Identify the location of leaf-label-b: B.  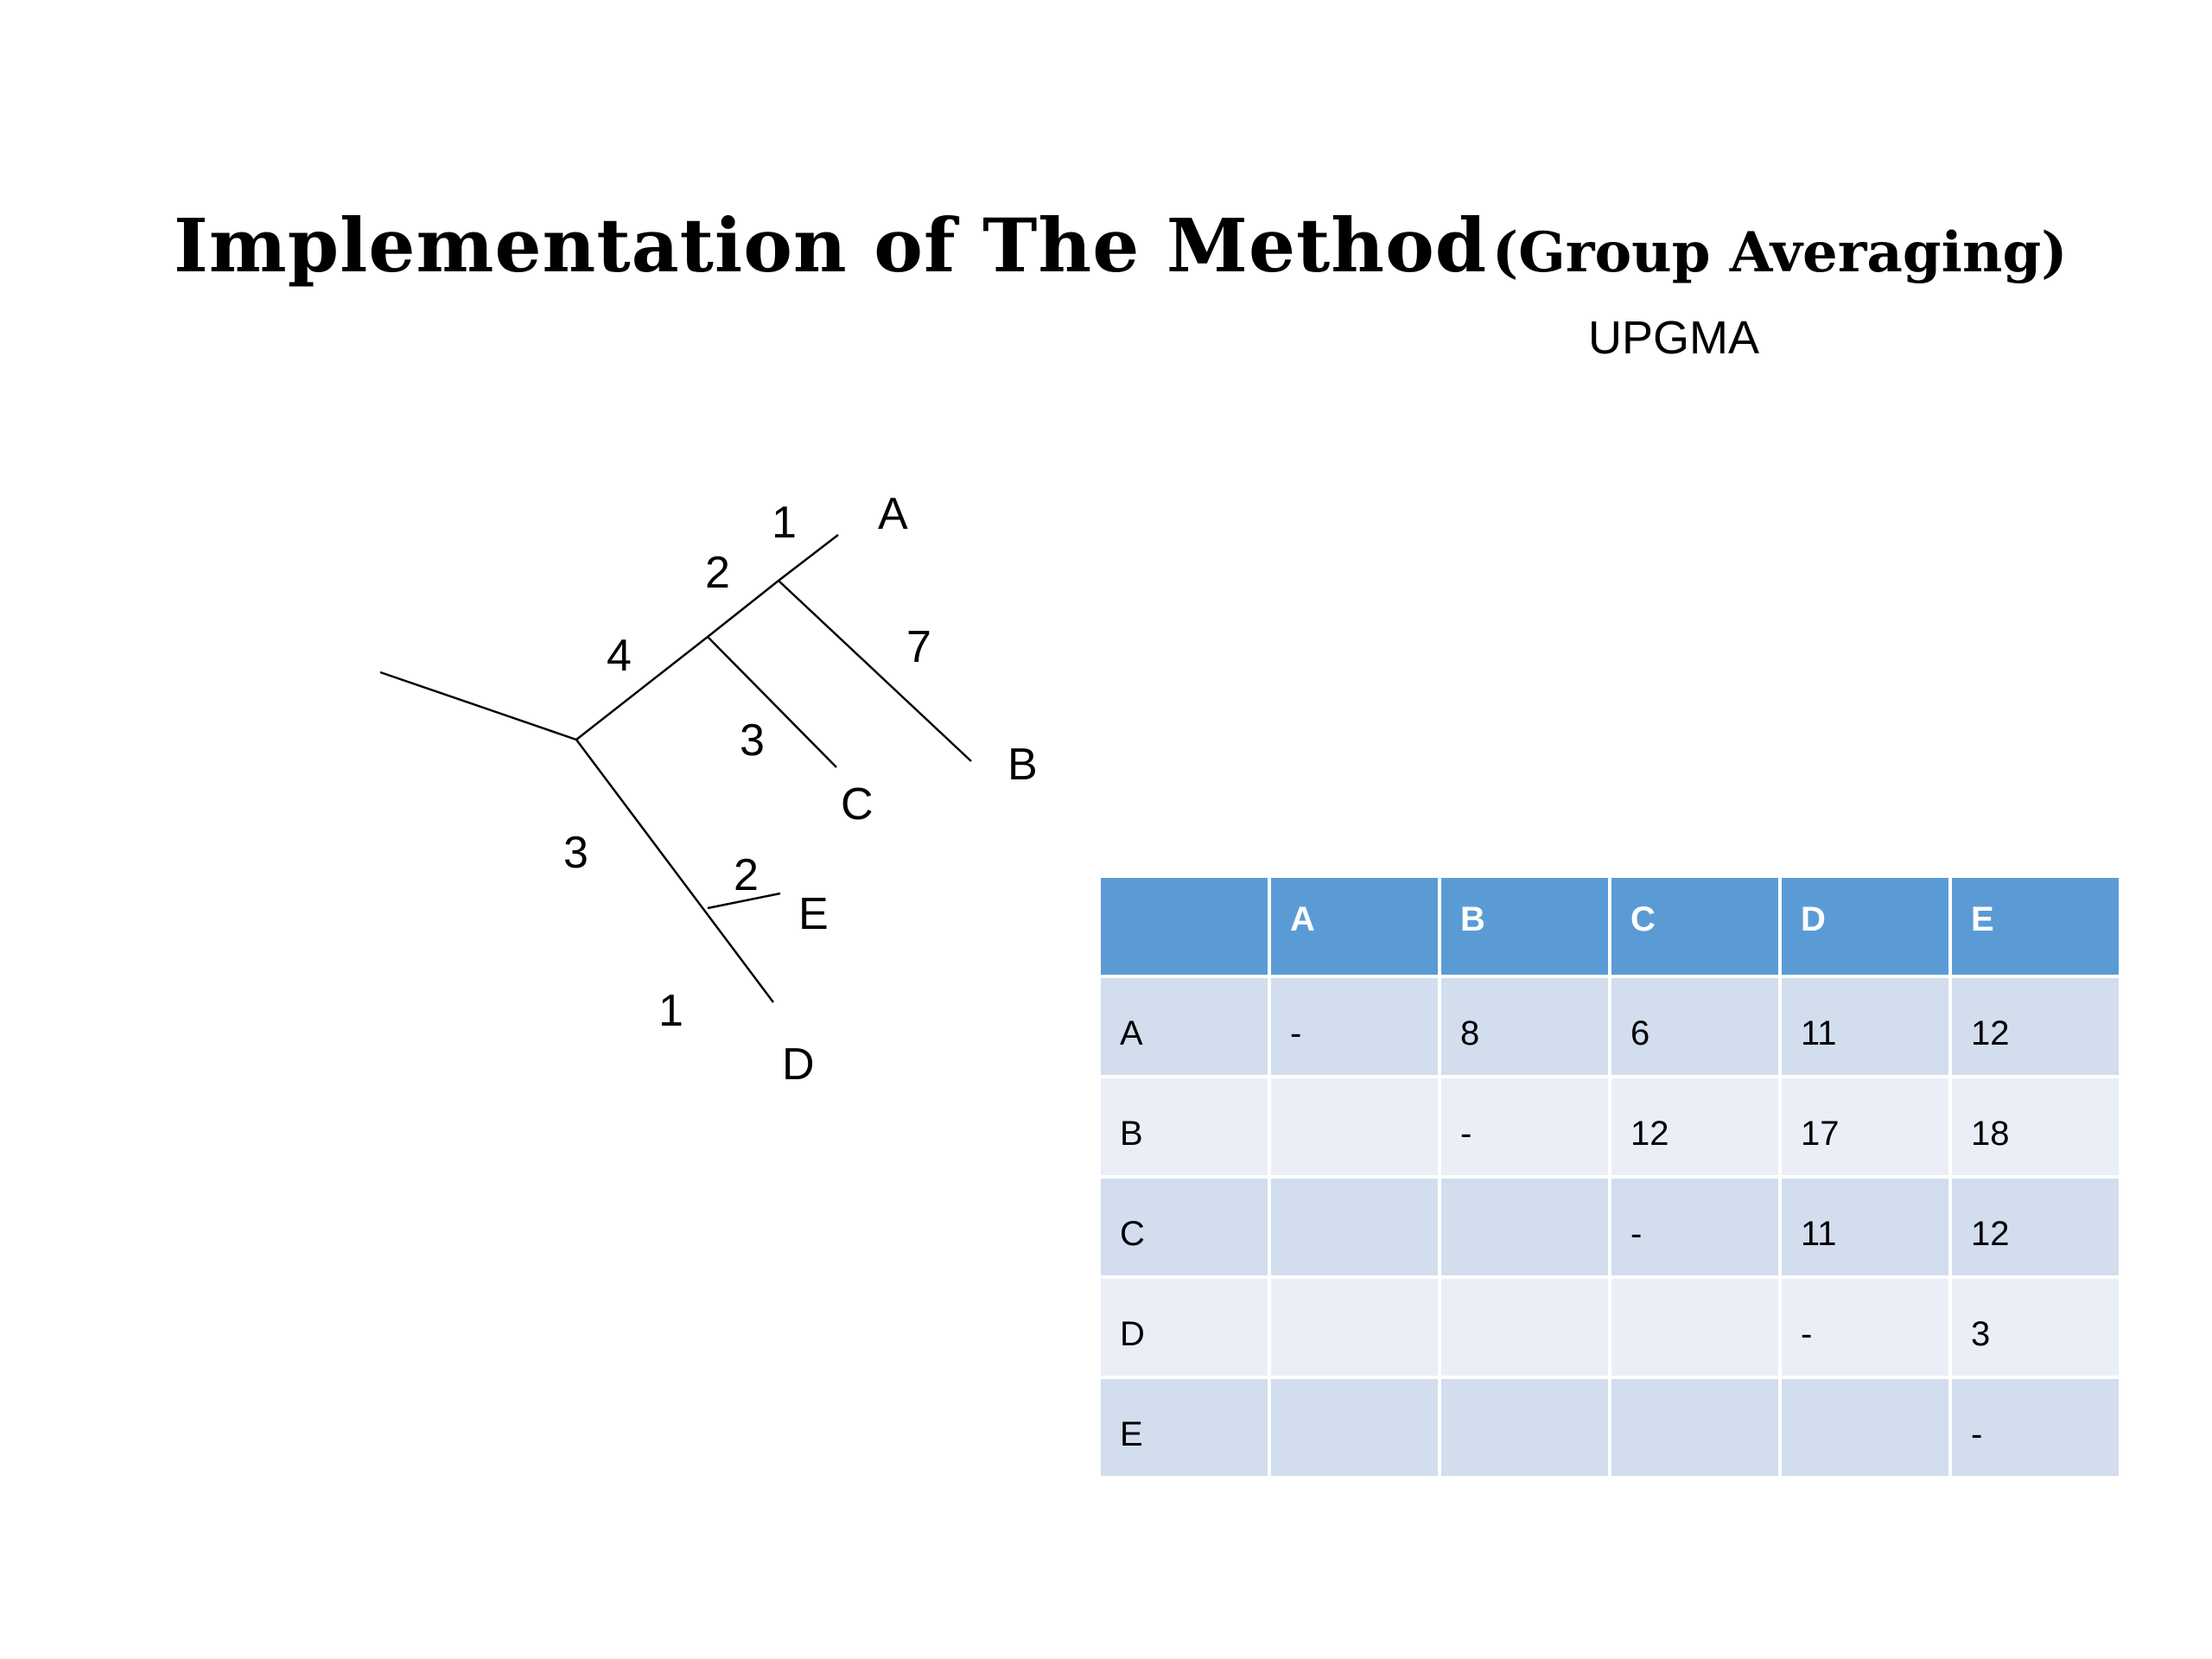
(1022, 765).